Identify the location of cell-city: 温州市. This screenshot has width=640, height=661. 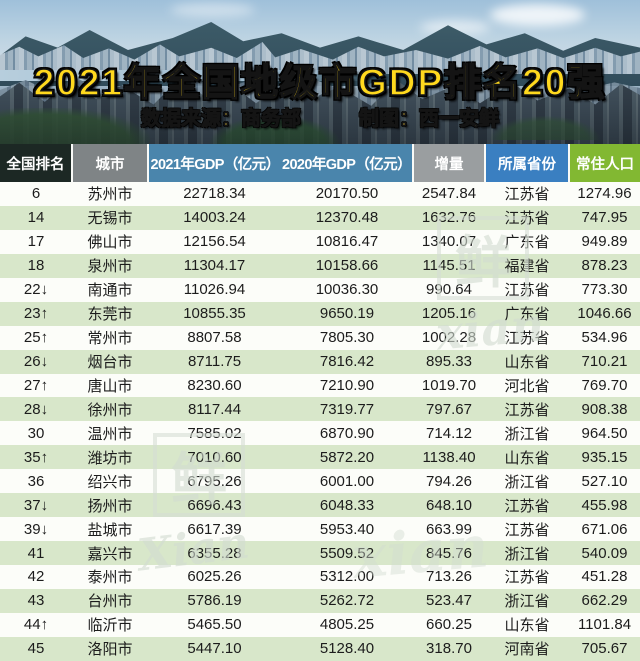
(110, 434).